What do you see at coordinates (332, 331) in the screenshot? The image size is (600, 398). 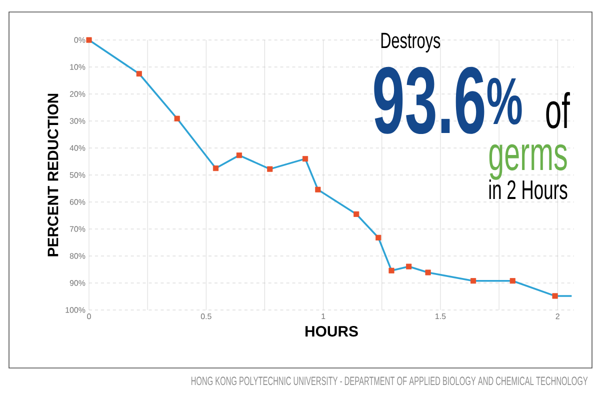 I see `x-axis-title: HOURS` at bounding box center [332, 331].